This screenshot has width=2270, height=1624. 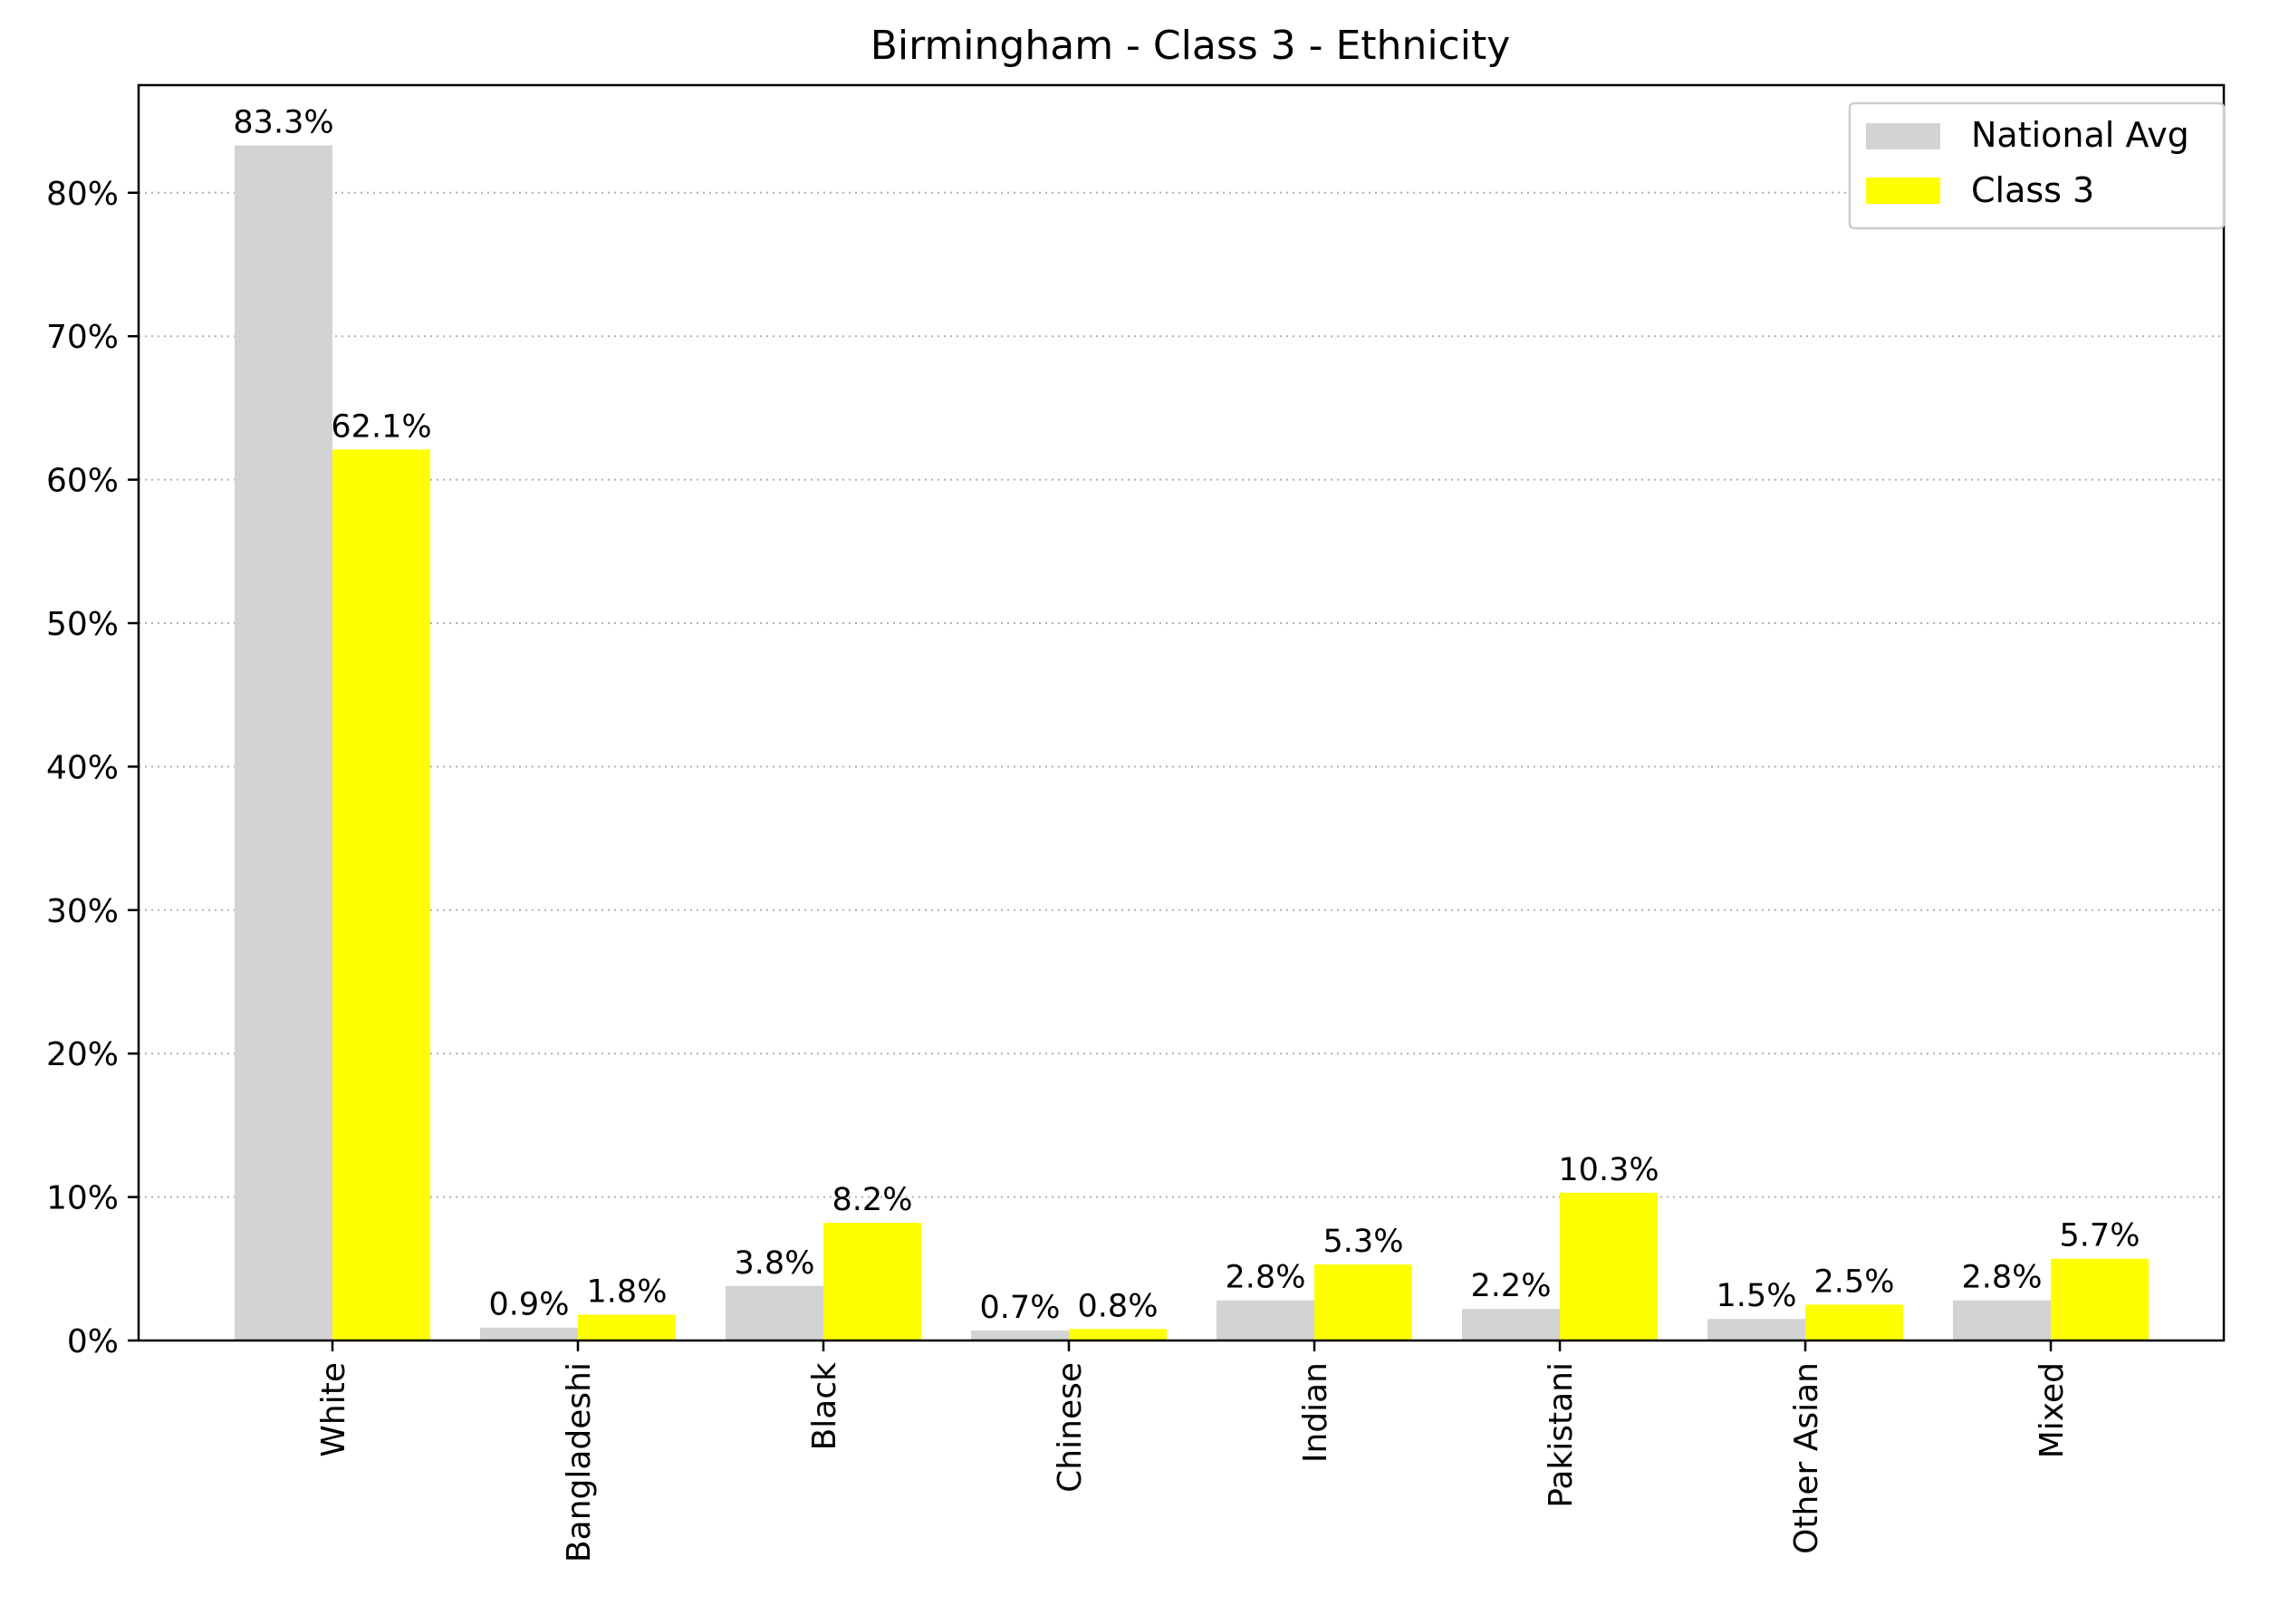 I want to click on x-tick-label-indian: Indian, so click(x=1315, y=1412).